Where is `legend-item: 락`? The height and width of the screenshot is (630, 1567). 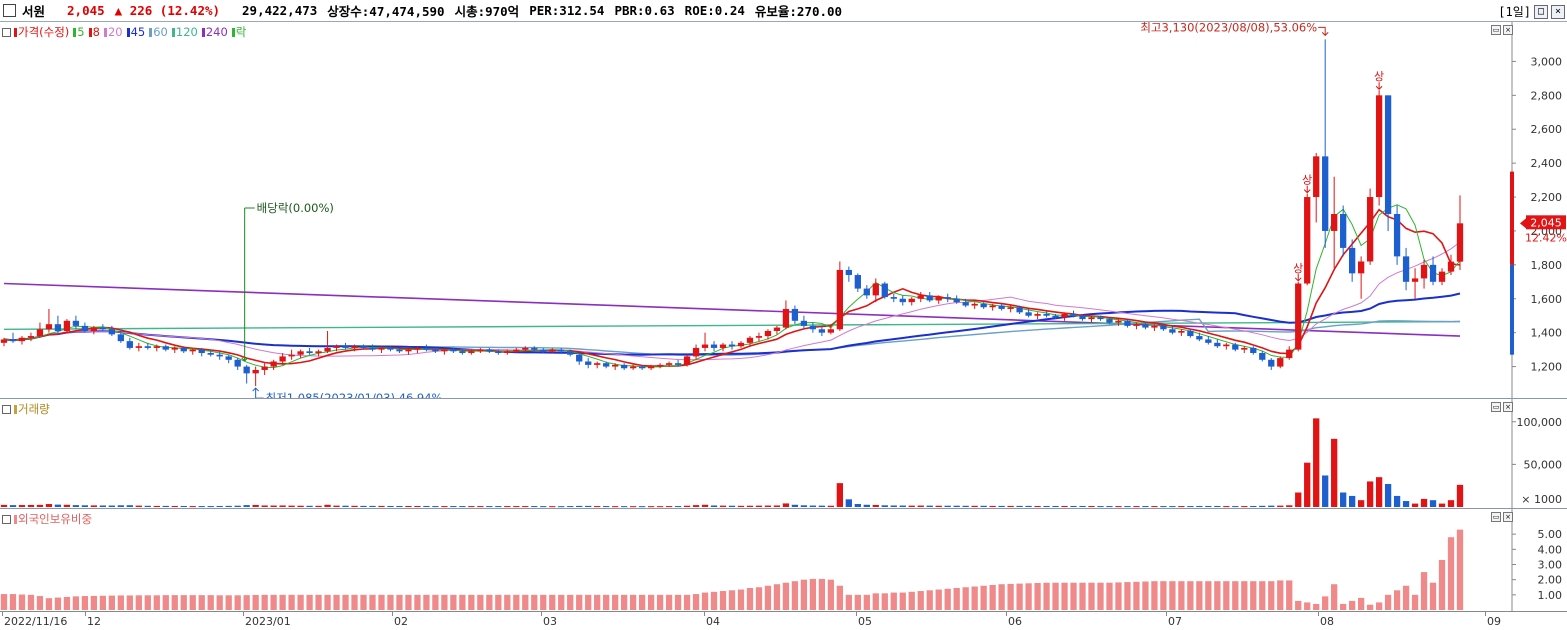
legend-item: 락 is located at coordinates (238, 32).